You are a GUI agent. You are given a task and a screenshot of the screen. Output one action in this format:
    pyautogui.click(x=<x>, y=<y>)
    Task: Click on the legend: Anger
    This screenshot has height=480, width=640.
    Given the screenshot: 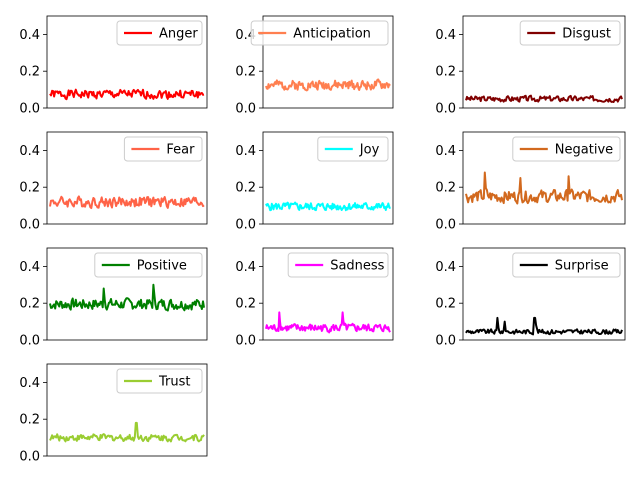 What is the action you would take?
    pyautogui.click(x=159, y=33)
    